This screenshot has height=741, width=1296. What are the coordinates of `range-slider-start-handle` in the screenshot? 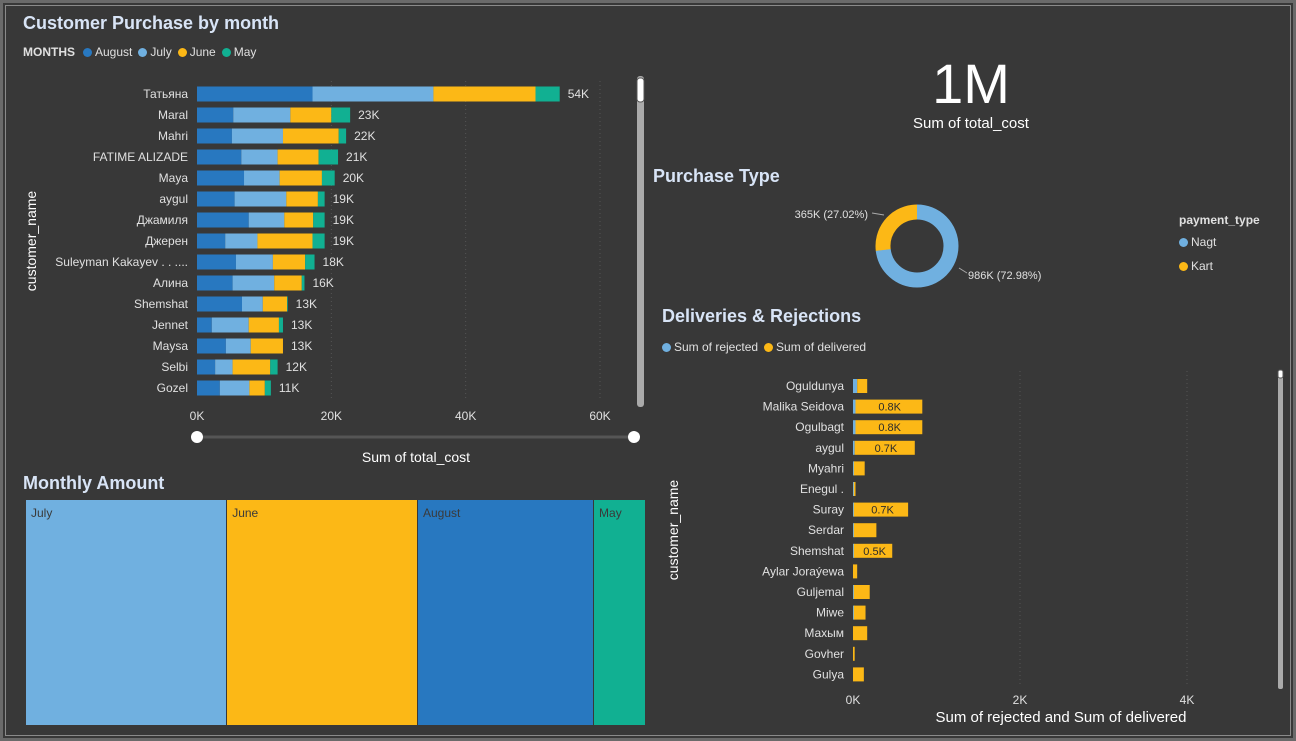 It's located at (197, 437).